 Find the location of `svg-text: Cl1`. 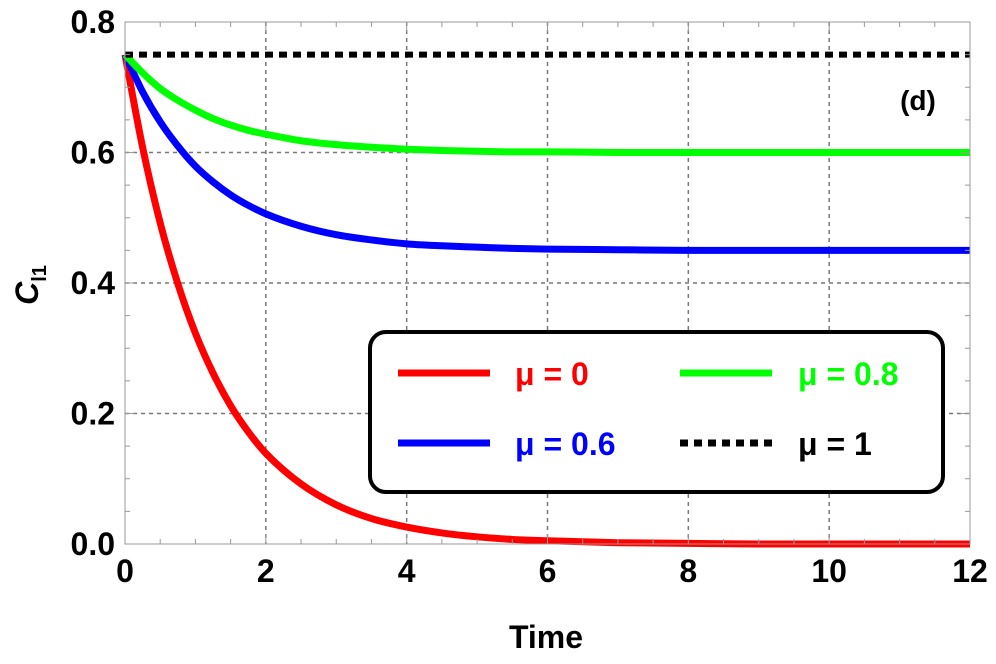

svg-text: Cl1 is located at coordinates (30, 285).